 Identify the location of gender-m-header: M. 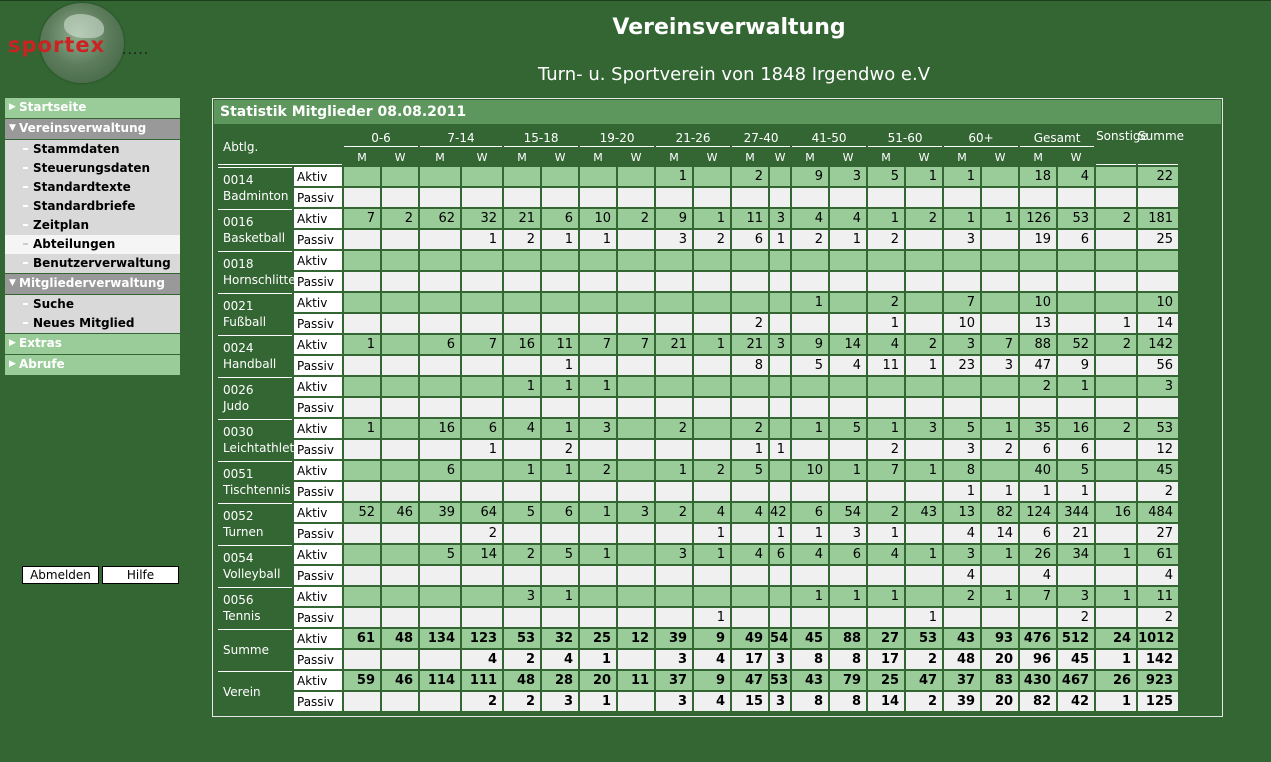
(674, 157).